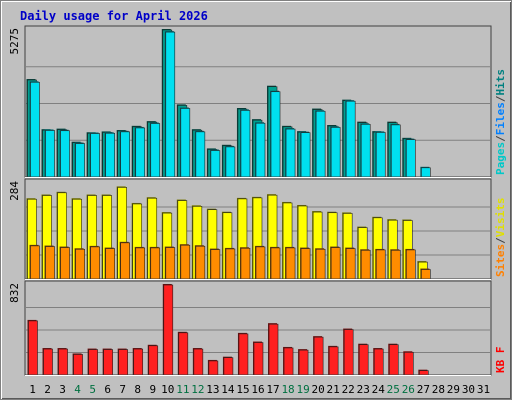  What do you see at coordinates (379, 389) in the screenshot?
I see `x-tick-label: 24` at bounding box center [379, 389].